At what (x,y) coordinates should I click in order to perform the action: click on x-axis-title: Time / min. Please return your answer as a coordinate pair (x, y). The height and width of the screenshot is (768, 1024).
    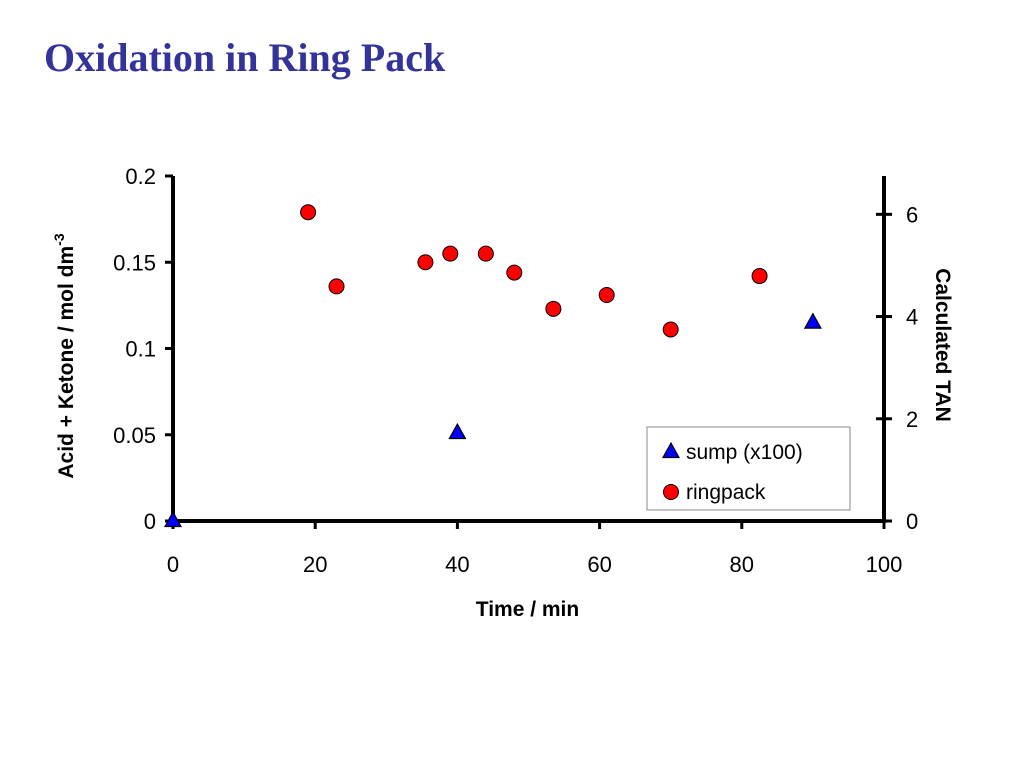
    Looking at the image, I should click on (527, 609).